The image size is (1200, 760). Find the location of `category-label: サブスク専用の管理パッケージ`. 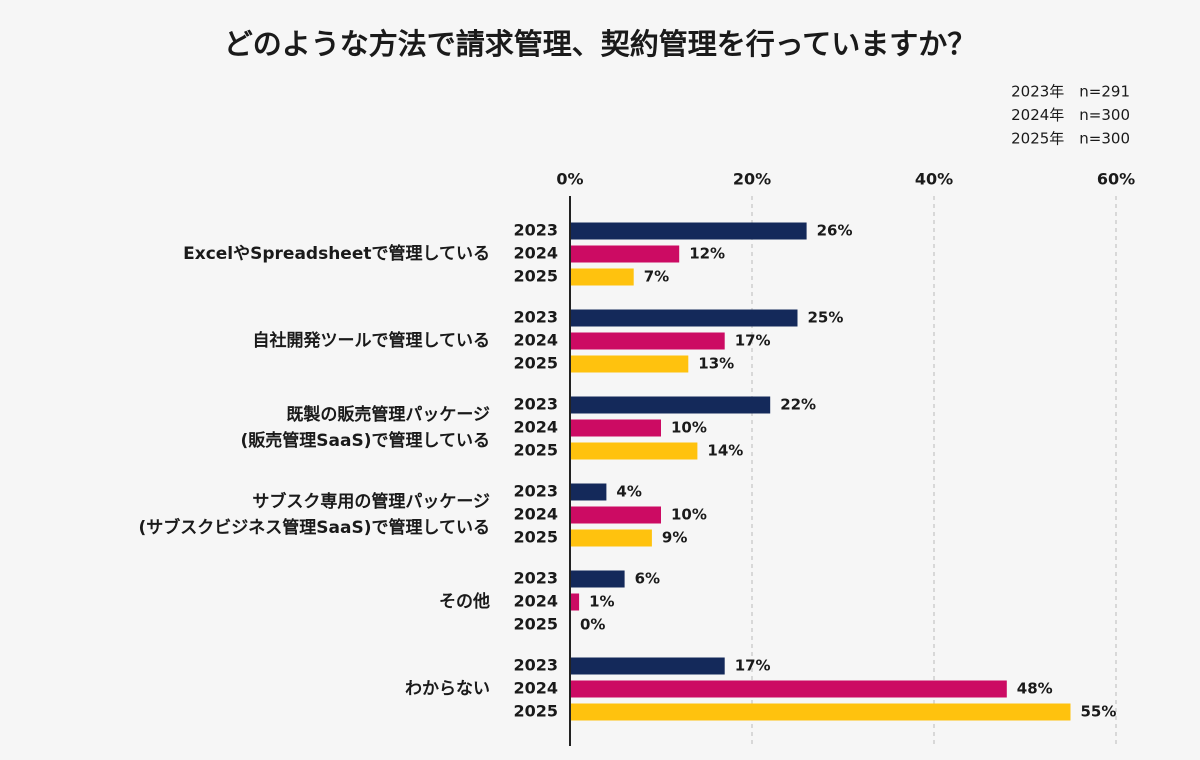

category-label: サブスク専用の管理パッケージ is located at coordinates (371, 501).